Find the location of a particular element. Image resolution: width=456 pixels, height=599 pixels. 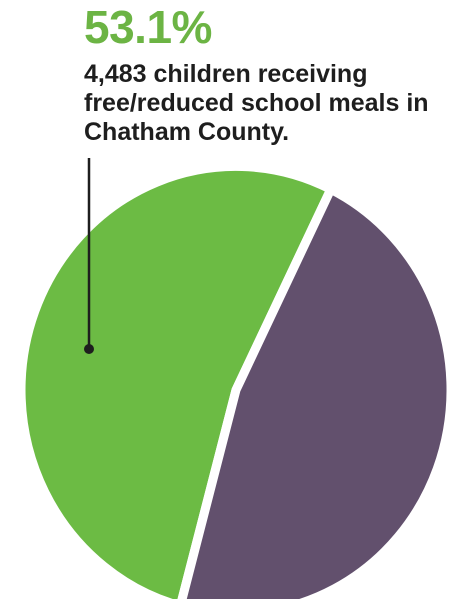

leader-dot is located at coordinates (89, 349).